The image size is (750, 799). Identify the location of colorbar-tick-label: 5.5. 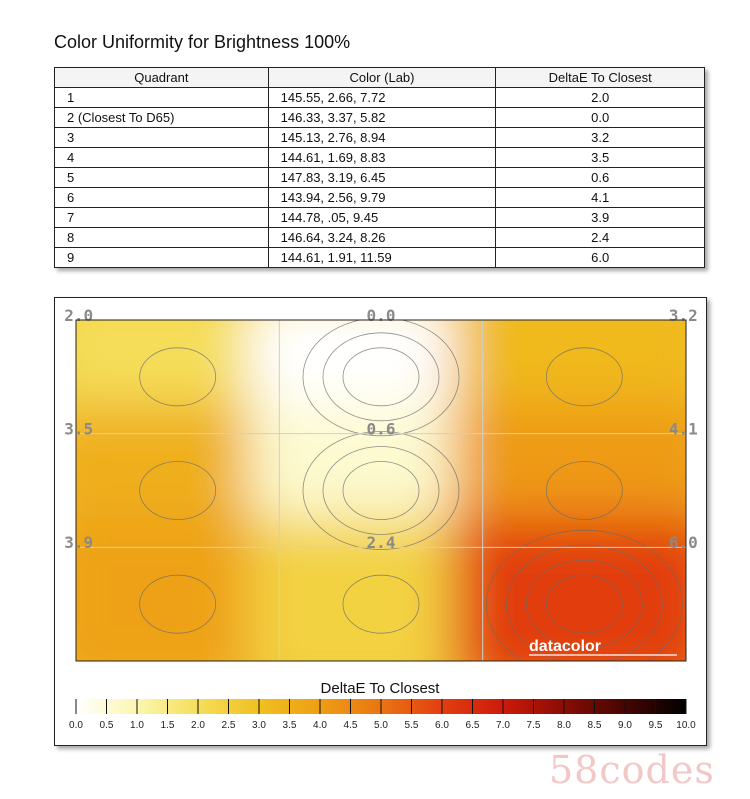
(412, 725).